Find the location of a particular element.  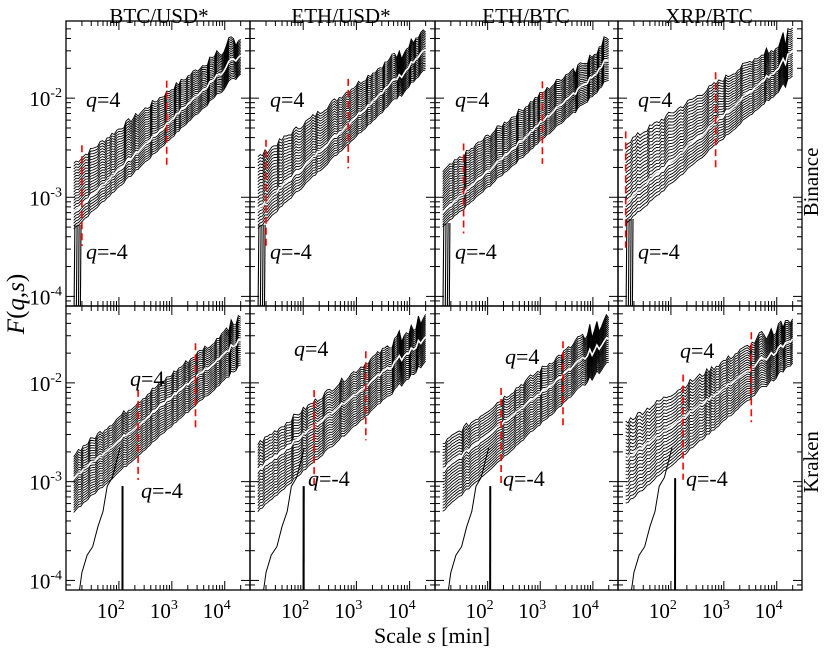

panel-binance-1: q=4 q=-4 is located at coordinates (342, 163).